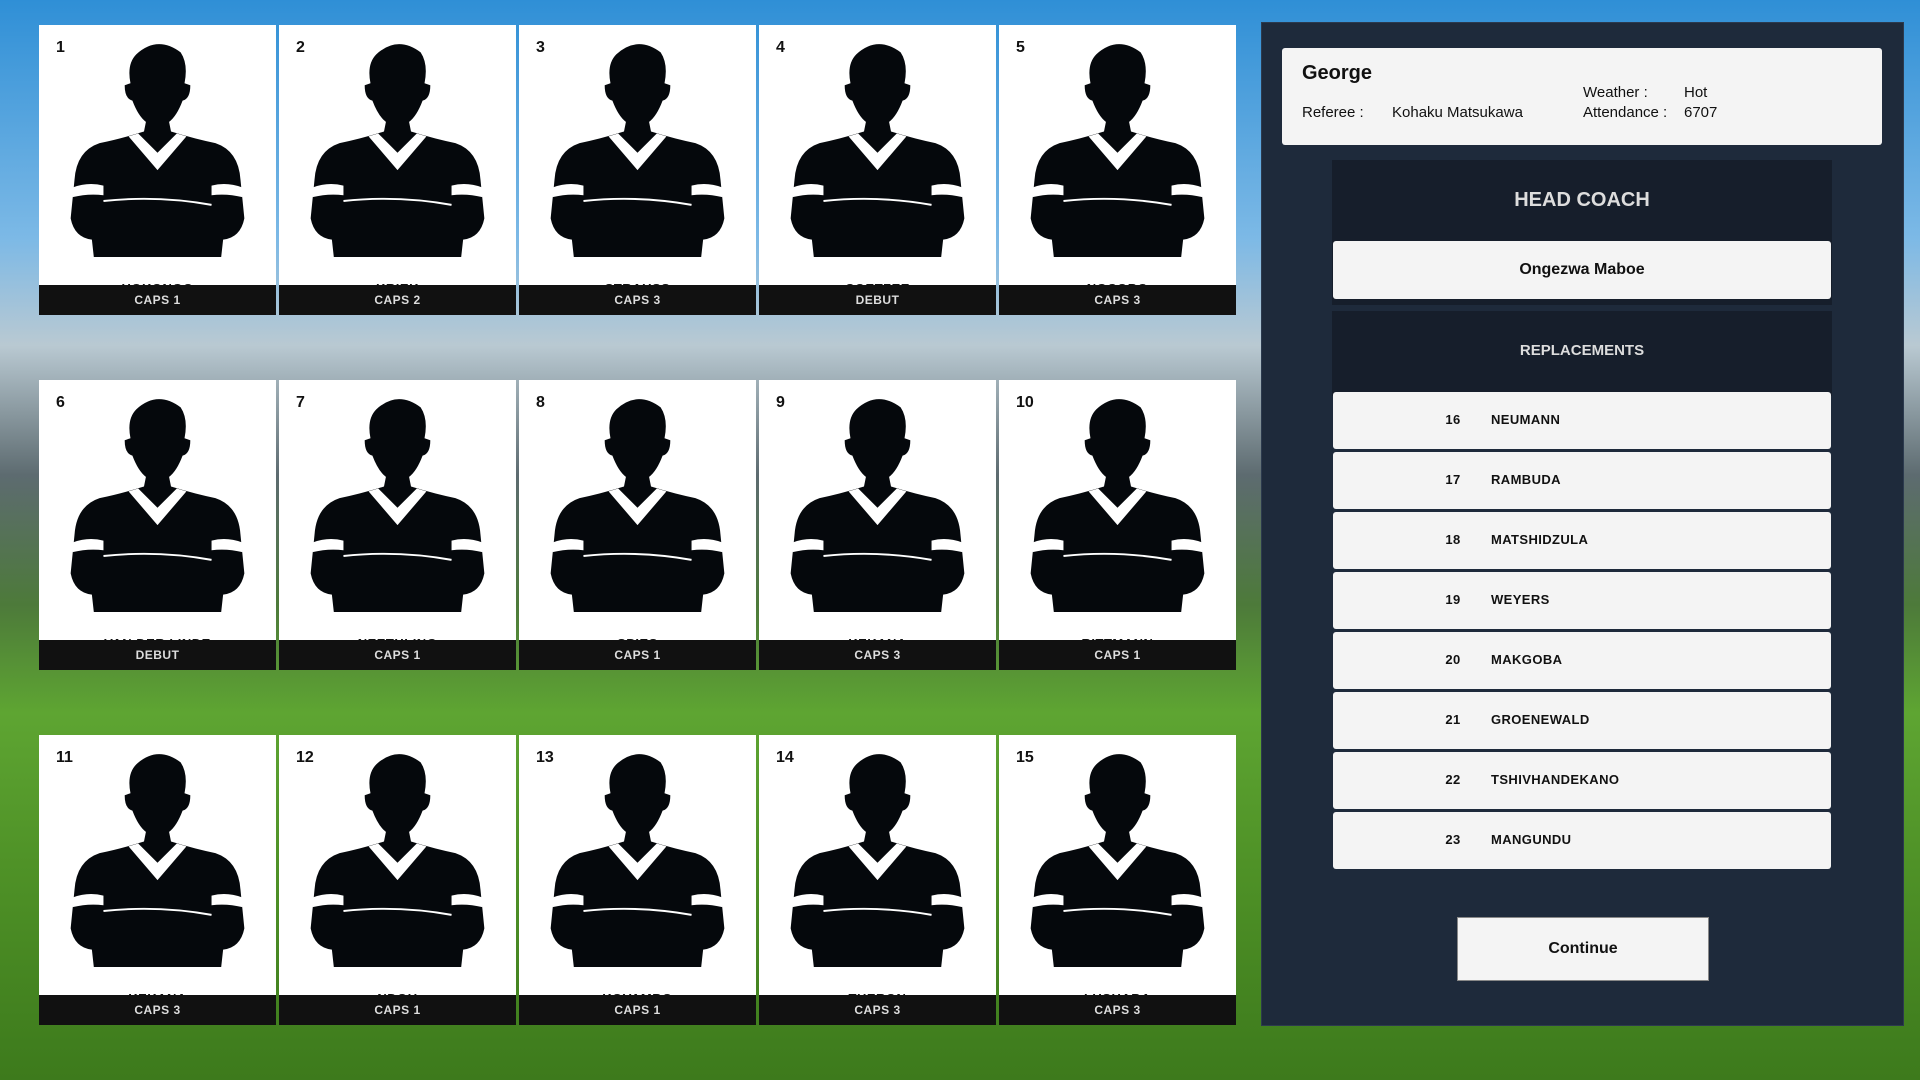 Image resolution: width=1920 pixels, height=1080 pixels. Describe the element at coordinates (1337, 73) in the screenshot. I see `venue-name: George` at that location.